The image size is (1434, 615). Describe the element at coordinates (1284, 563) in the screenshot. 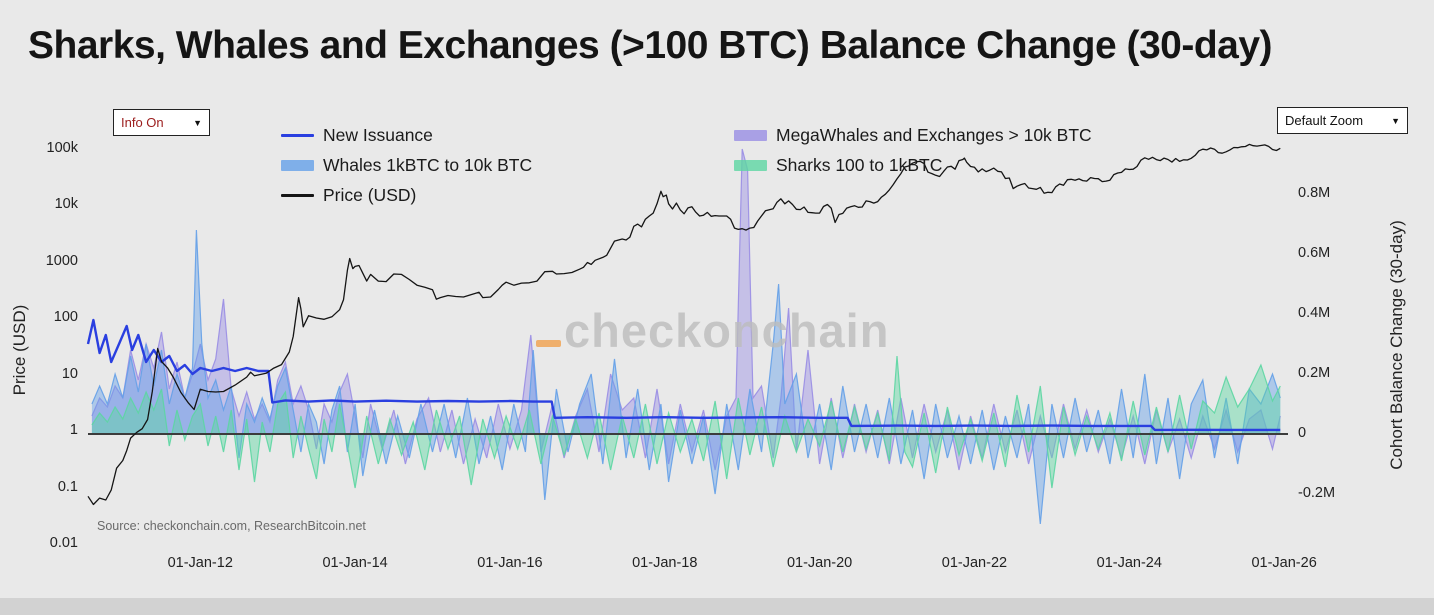

I see `x-tick: 01-Jan-26` at that location.